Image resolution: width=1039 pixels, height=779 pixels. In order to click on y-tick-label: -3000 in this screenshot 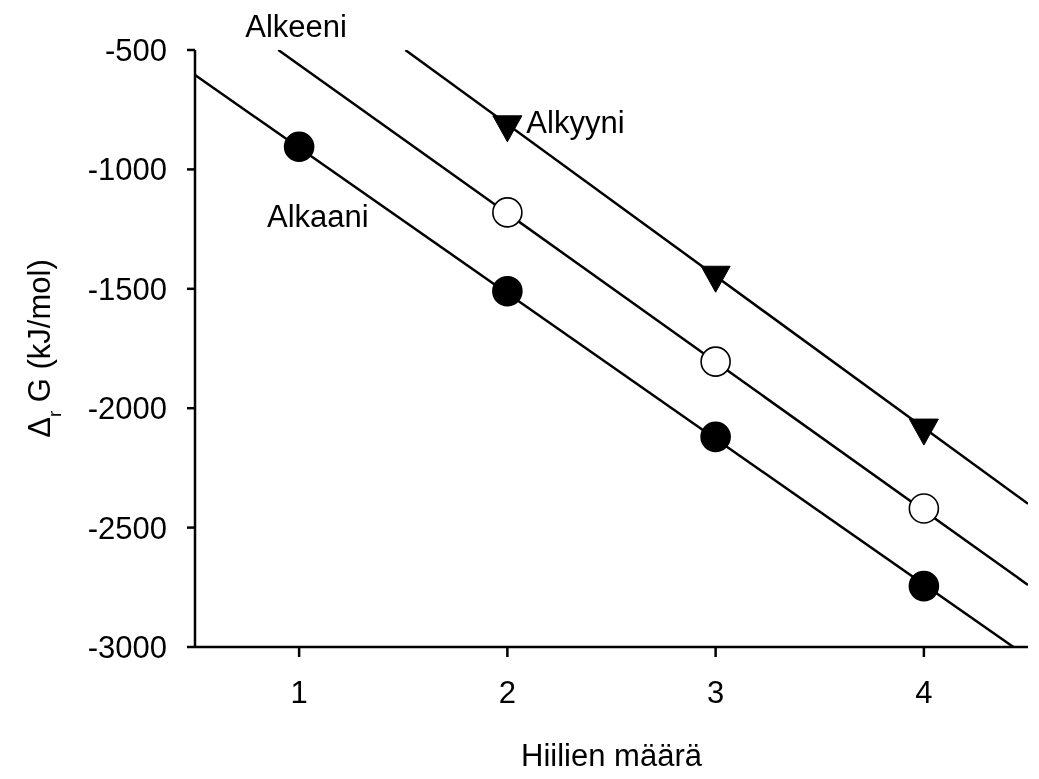, I will do `click(127, 648)`.